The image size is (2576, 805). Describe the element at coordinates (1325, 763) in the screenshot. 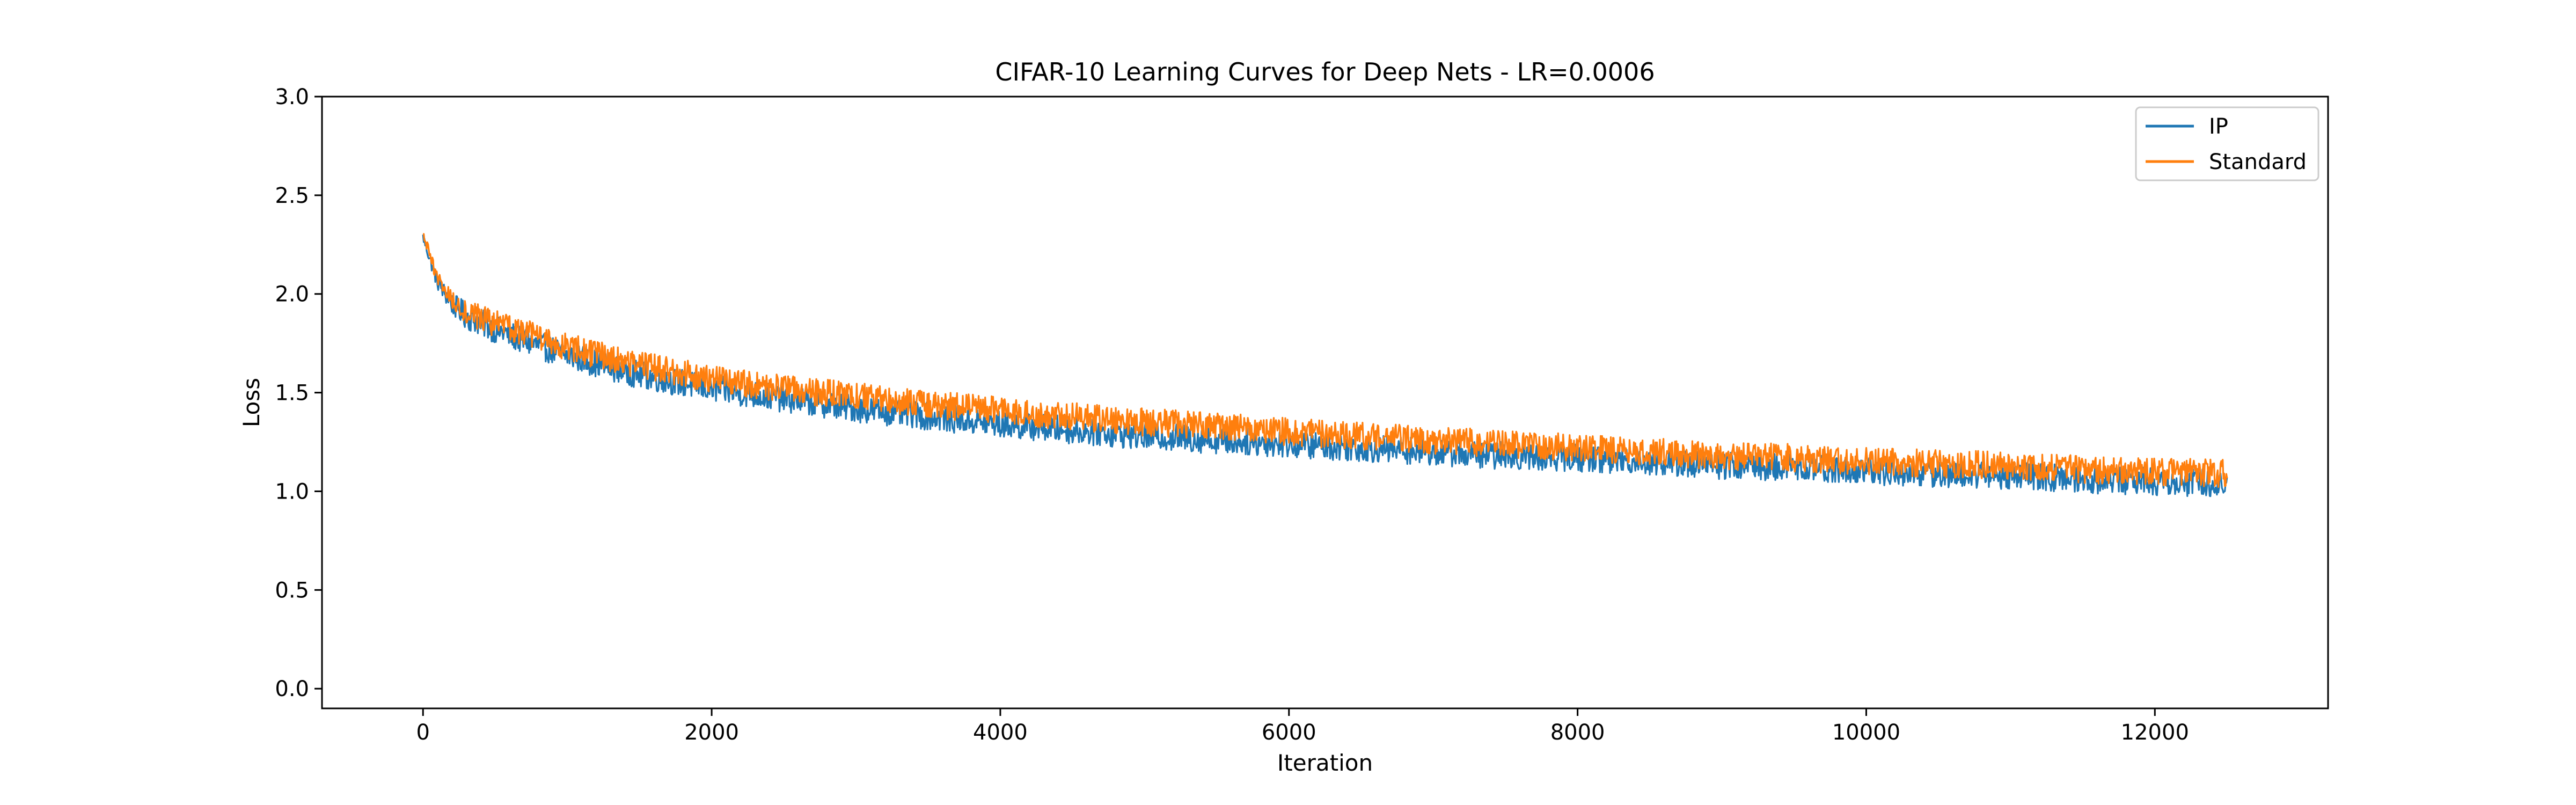

I see `x-axis-label: Iteration` at that location.